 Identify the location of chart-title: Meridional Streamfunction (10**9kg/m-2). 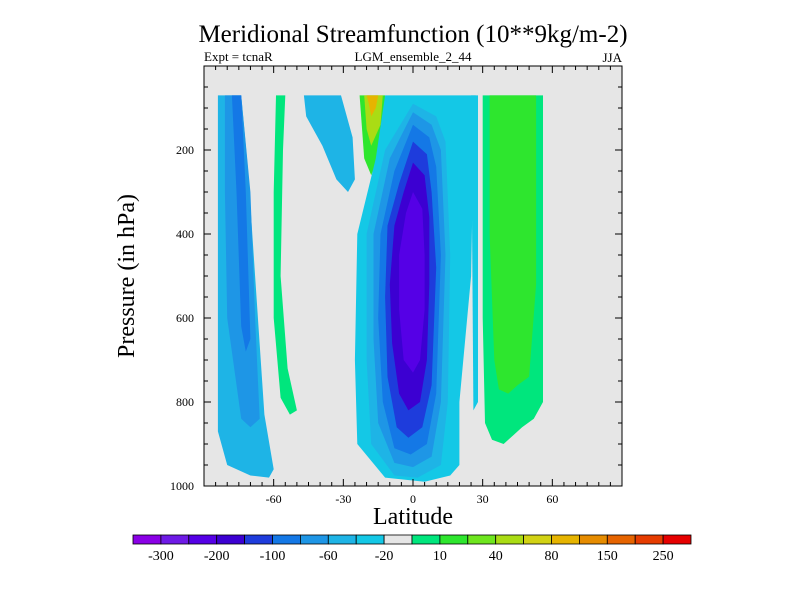
(412, 34).